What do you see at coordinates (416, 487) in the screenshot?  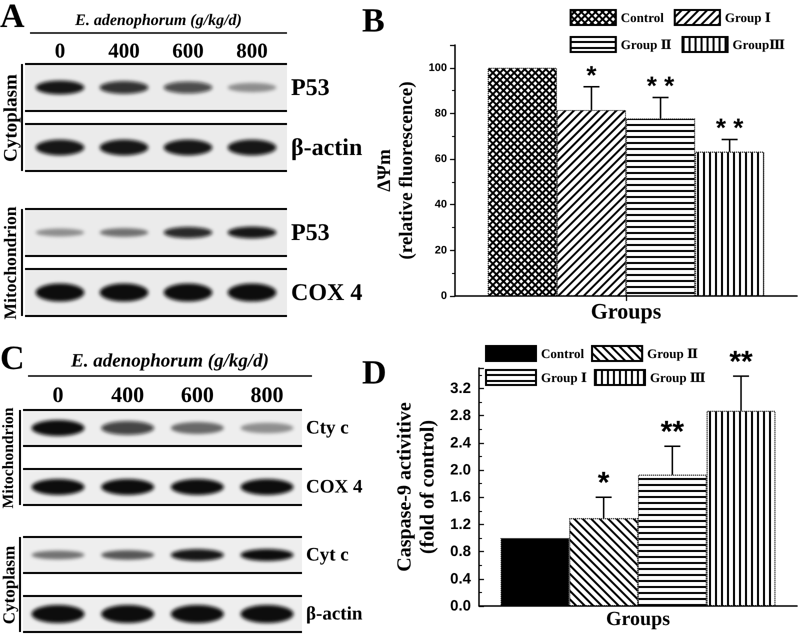 I see `y-axis-title: Caspase-9 activitive (fold of control)` at bounding box center [416, 487].